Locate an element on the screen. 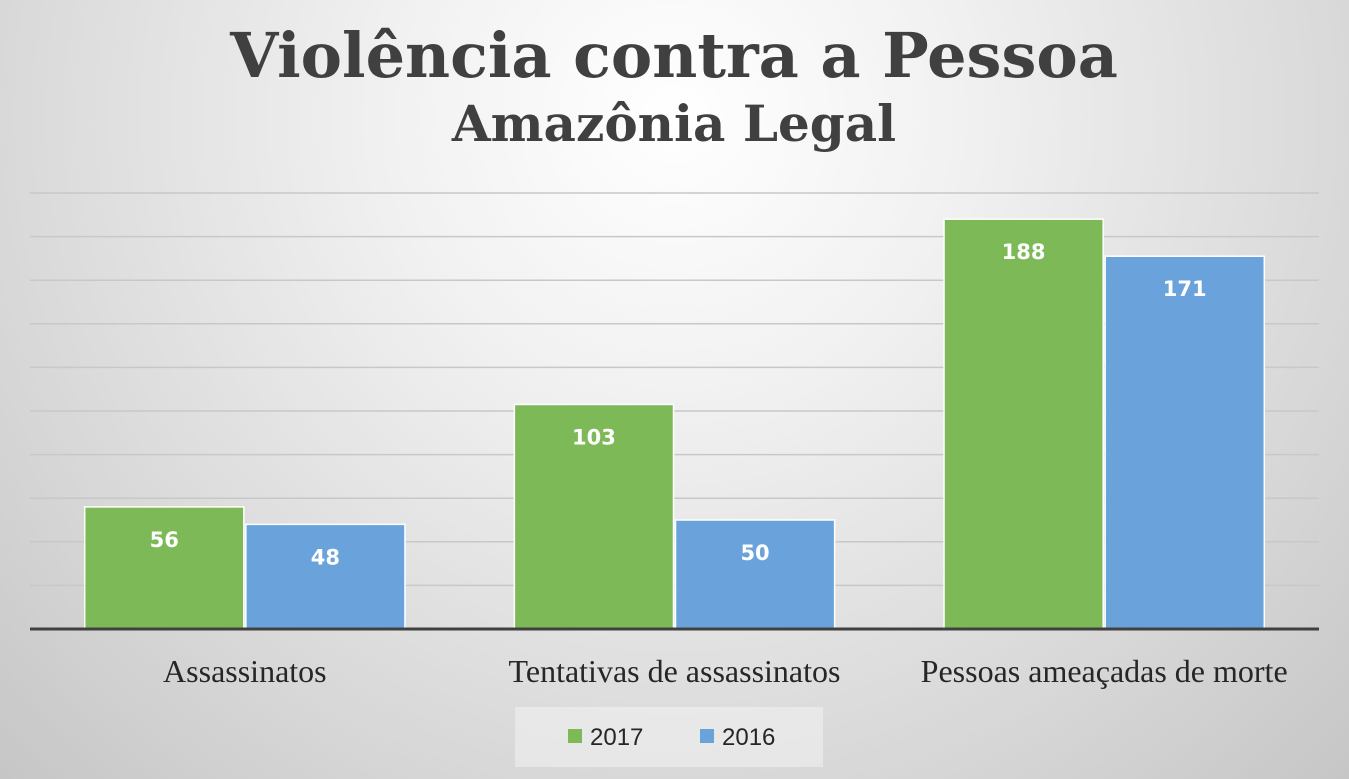 This screenshot has width=1349, height=779. chart-subtitle: Amazônia Legal is located at coordinates (673, 123).